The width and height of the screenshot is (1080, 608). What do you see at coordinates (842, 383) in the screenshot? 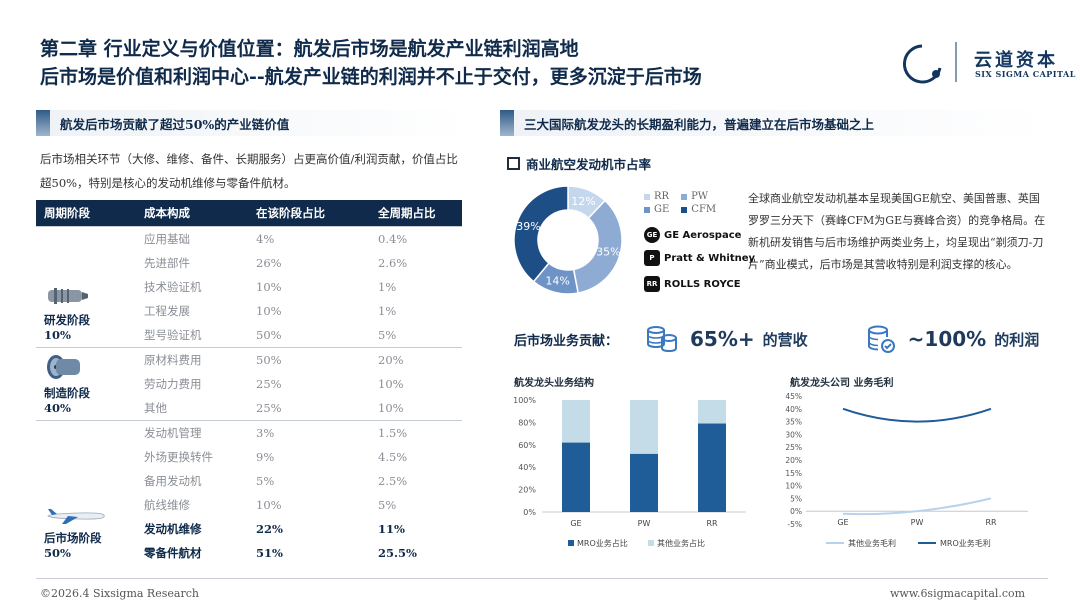
I see `gross-margin-chart-title: 航发龙头公司 业务毛利` at bounding box center [842, 383].